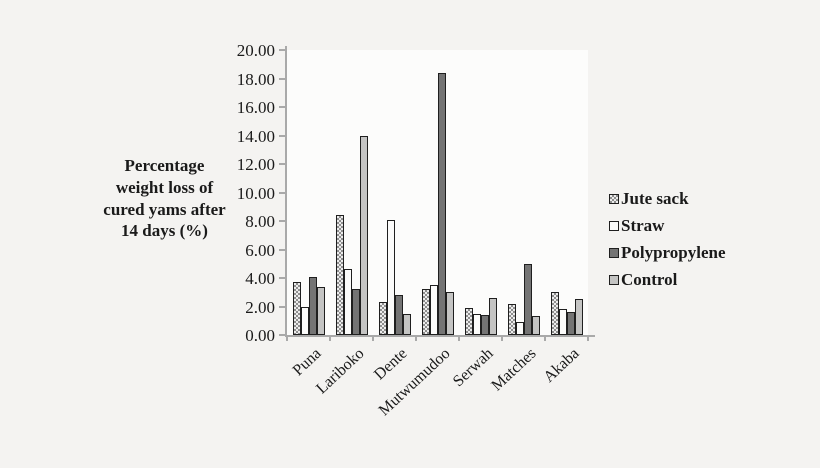 The image size is (820, 468). I want to click on bar-puna-straw, so click(304, 320).